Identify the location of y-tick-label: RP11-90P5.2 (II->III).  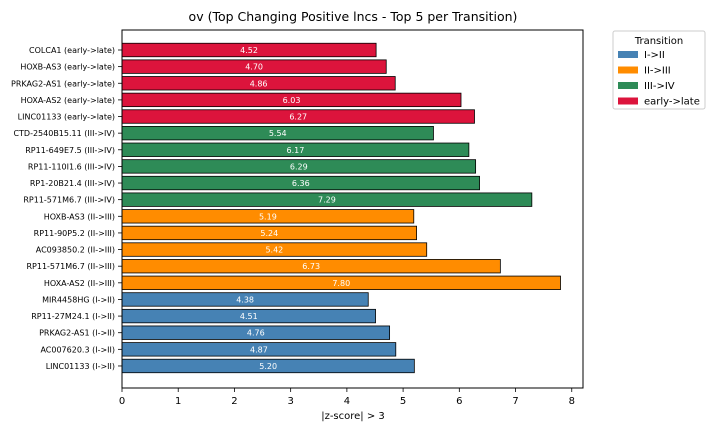
(74, 233).